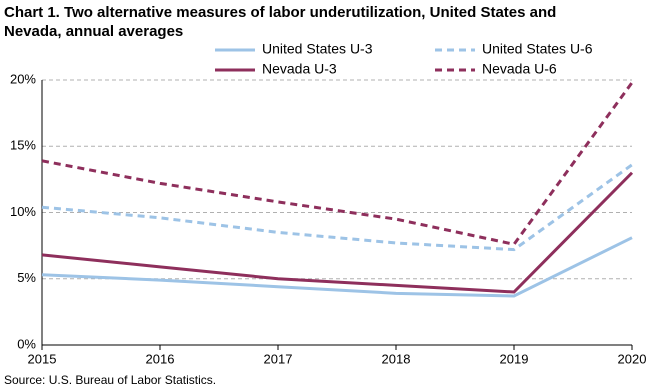  Describe the element at coordinates (23, 145) in the screenshot. I see `y-tick-label: 15%` at that location.